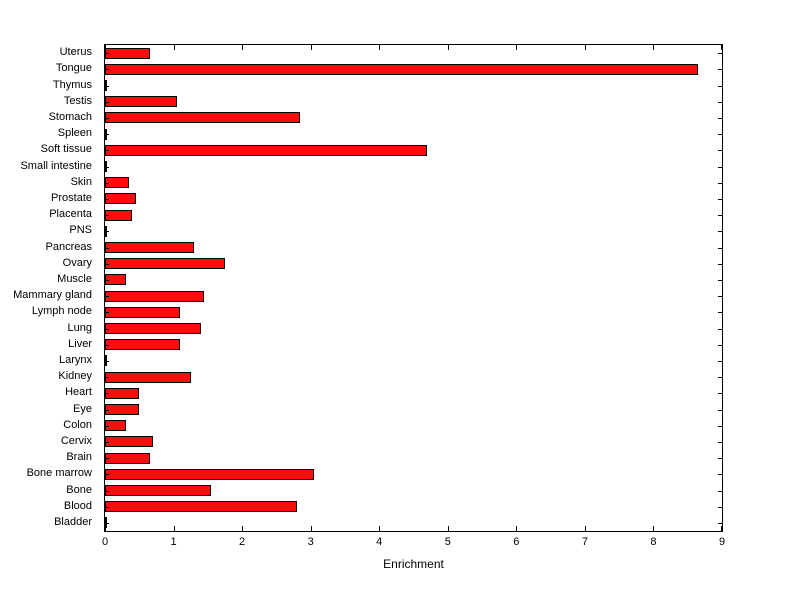 The image size is (800, 599). Describe the element at coordinates (153, 328) in the screenshot. I see `bar-lung` at that location.